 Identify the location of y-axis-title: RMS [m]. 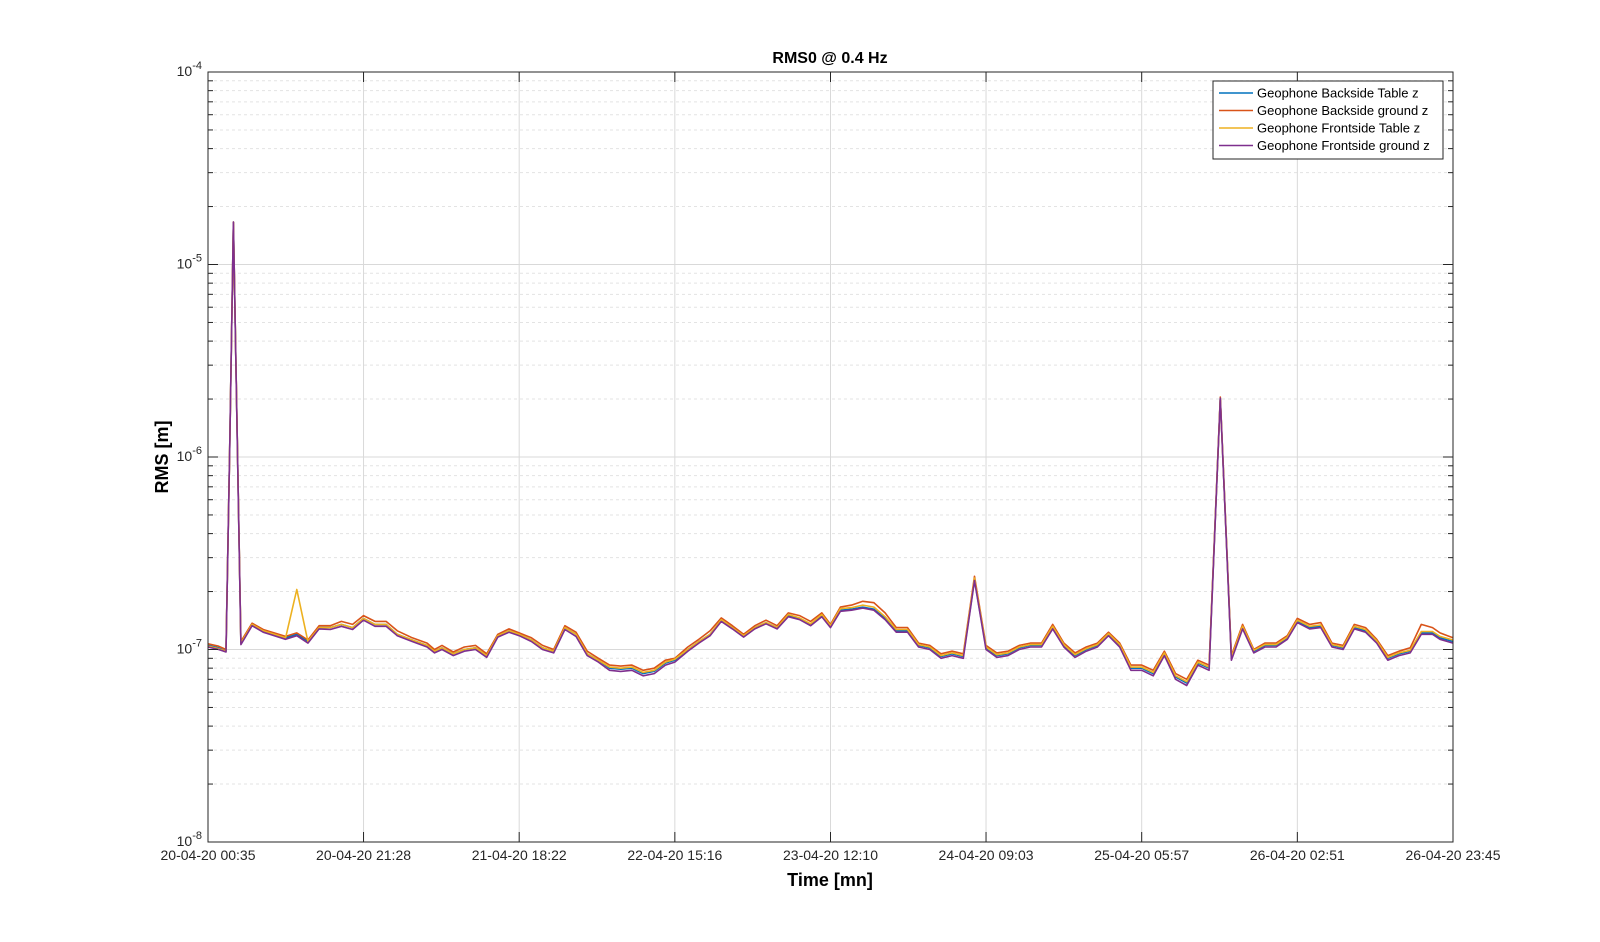
(162, 457).